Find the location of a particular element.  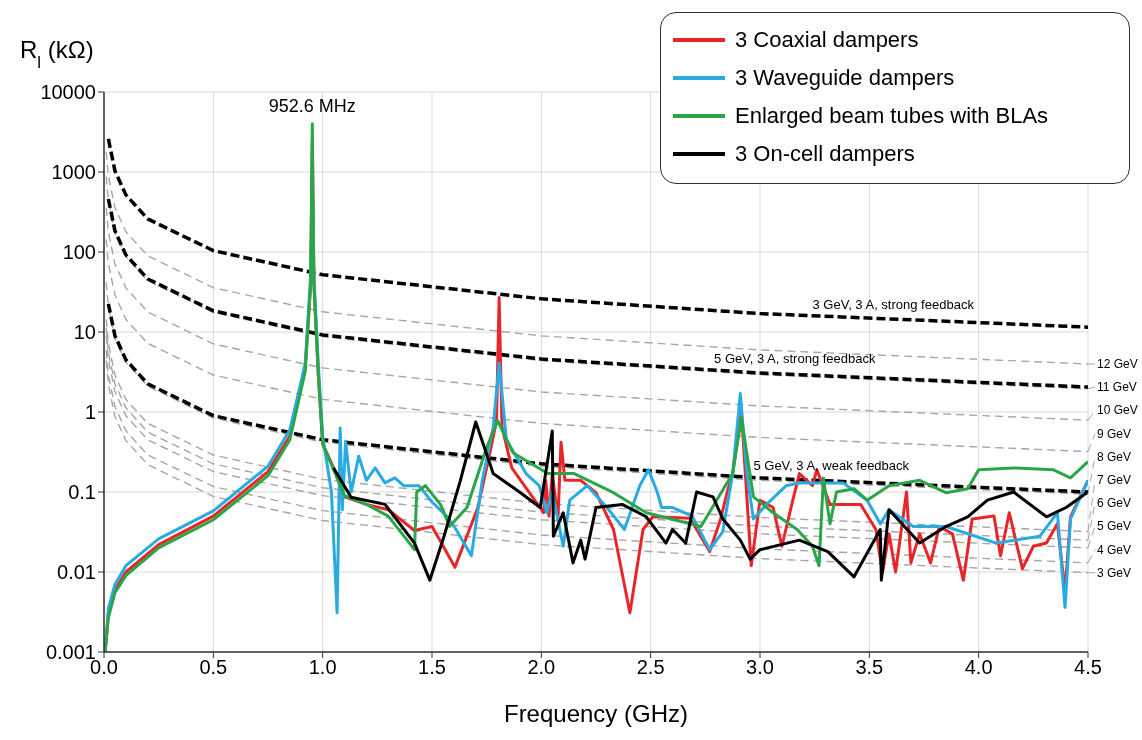

x-tick-label: 2.0 is located at coordinates (541, 667).